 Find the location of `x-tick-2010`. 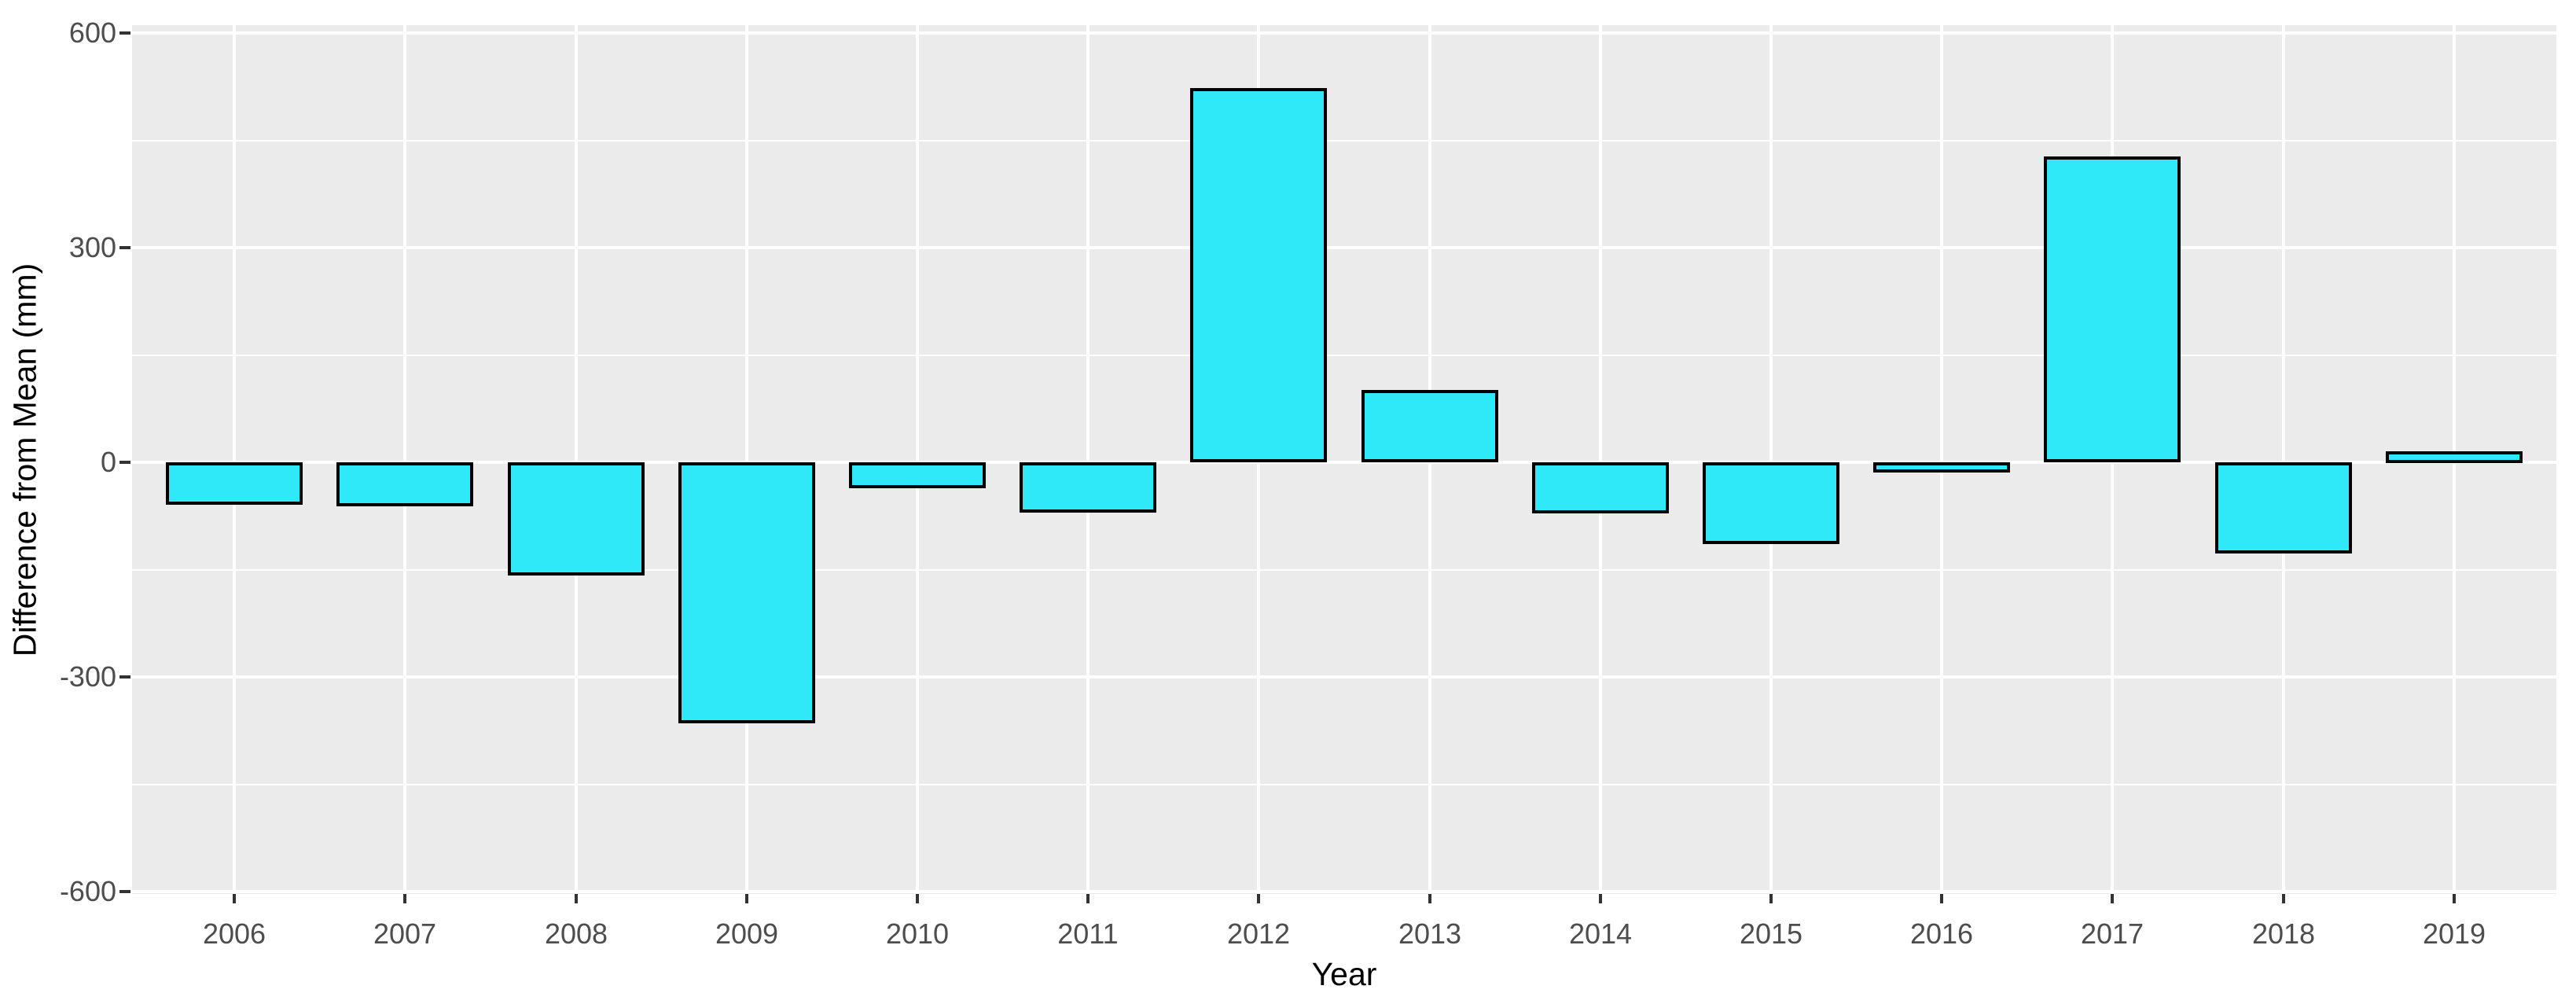

x-tick-2010 is located at coordinates (917, 898).